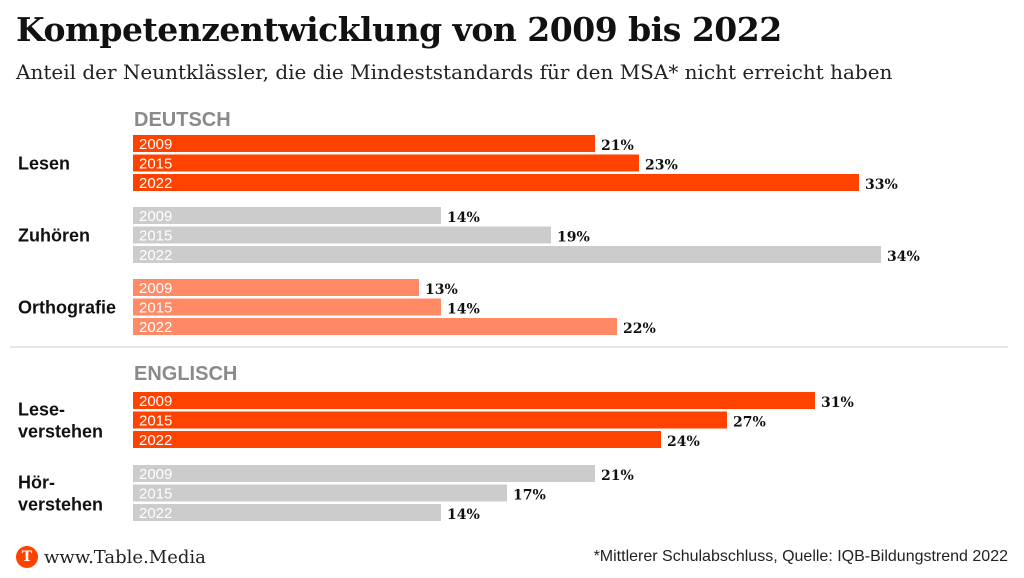 This screenshot has height=578, width=1024. I want to click on table-media-logo-icon: T, so click(27, 557).